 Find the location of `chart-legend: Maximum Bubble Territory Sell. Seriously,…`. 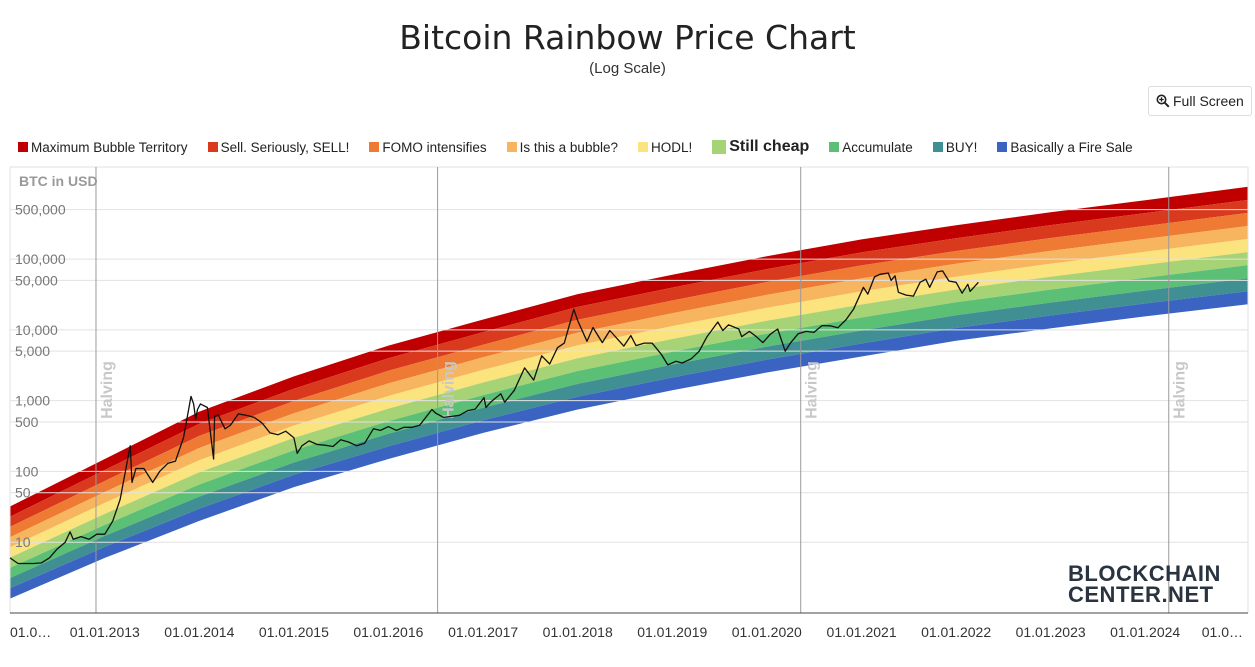

chart-legend: Maximum Bubble Territory Sell. Seriously,… is located at coordinates (585, 147).